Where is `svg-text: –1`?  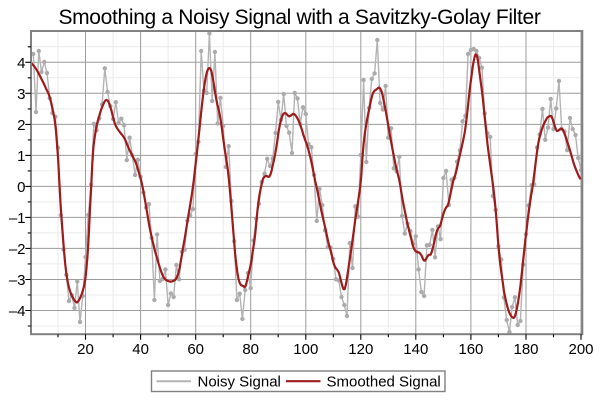
svg-text: –1 is located at coordinates (17, 218).